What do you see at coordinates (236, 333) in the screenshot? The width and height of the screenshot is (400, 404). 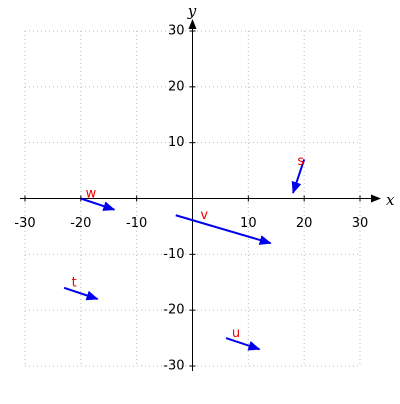 I see `vector-label: u` at bounding box center [236, 333].